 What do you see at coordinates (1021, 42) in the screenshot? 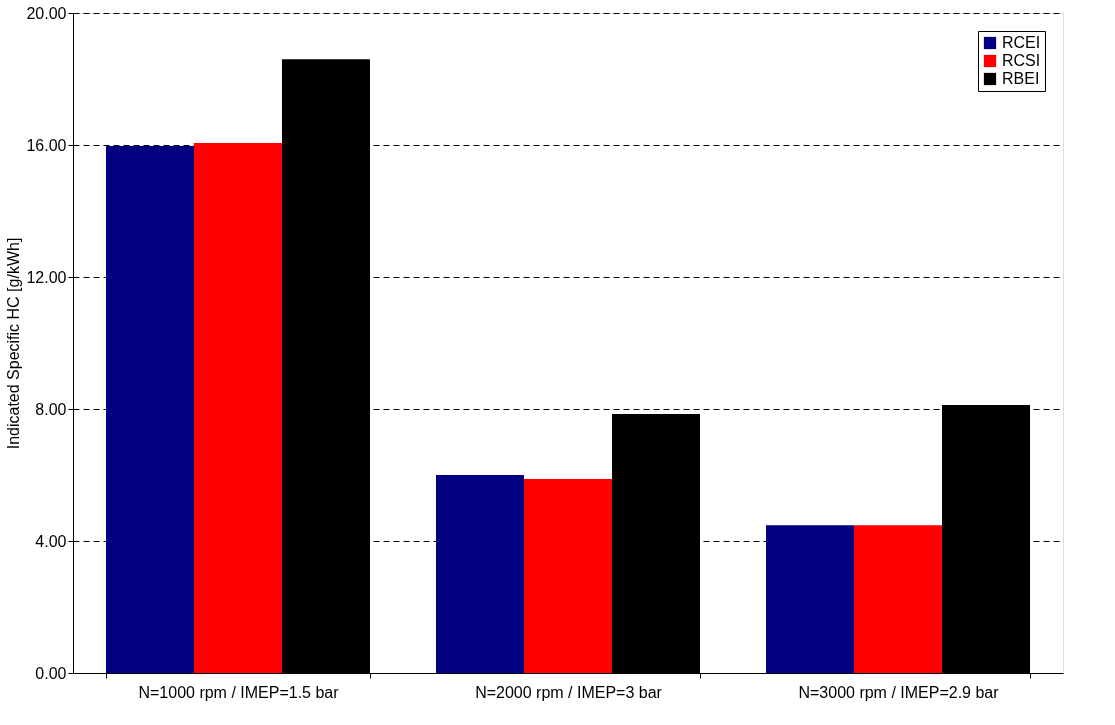
I see `legend-label: RCEI` at bounding box center [1021, 42].